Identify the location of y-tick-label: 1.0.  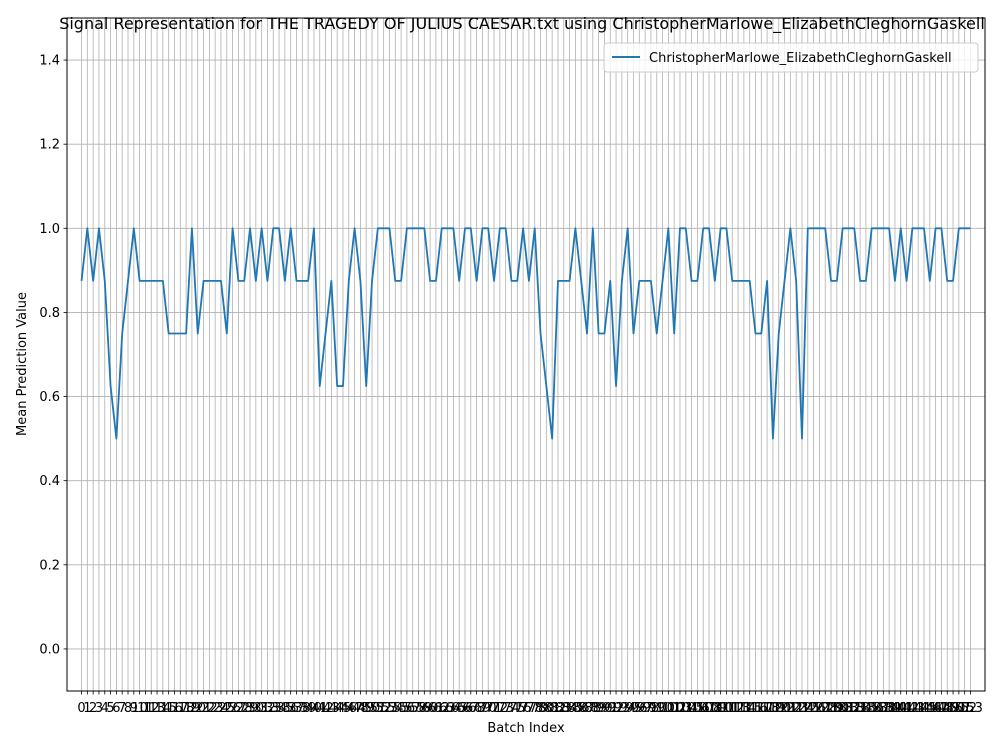
(49, 229).